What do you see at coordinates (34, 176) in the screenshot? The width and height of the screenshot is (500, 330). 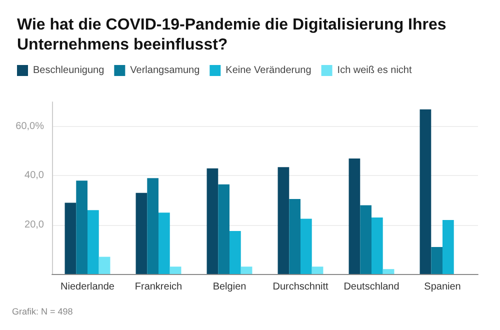 I see `y-tick-label: 40,0` at bounding box center [34, 176].